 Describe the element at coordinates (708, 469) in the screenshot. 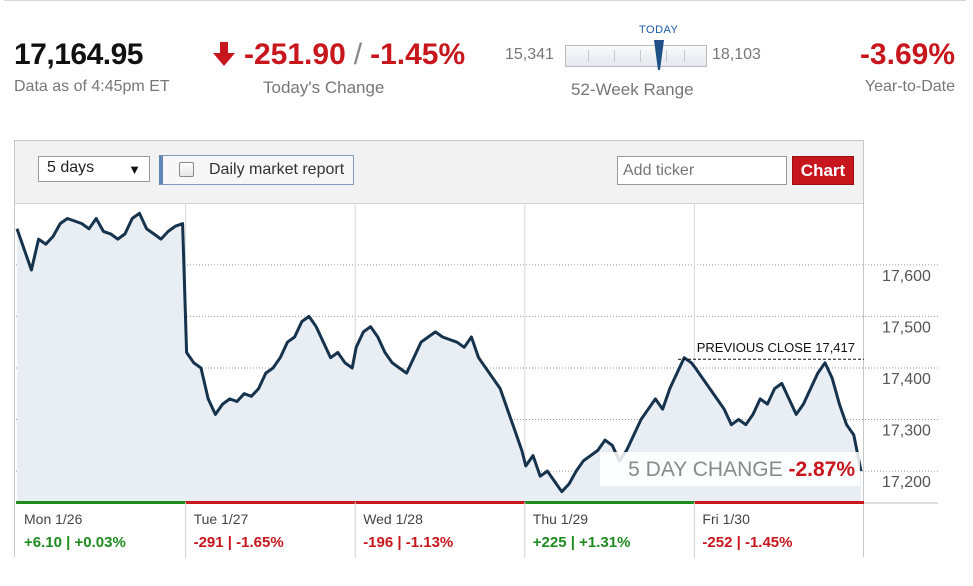

I see `five-day-change-label: 5 DAY CHANGE` at that location.